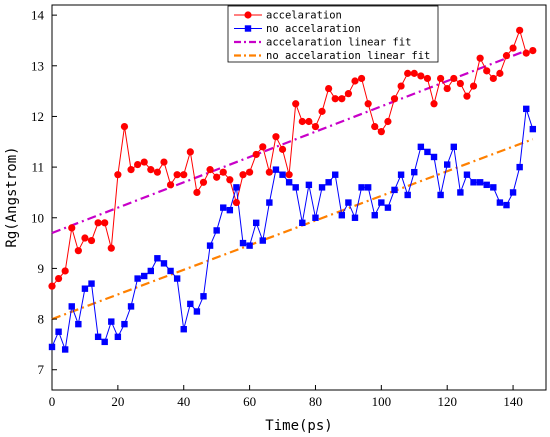 The width and height of the screenshot is (550, 437). What do you see at coordinates (315, 401) in the screenshot?
I see `x-tick-label: 80` at bounding box center [315, 401].